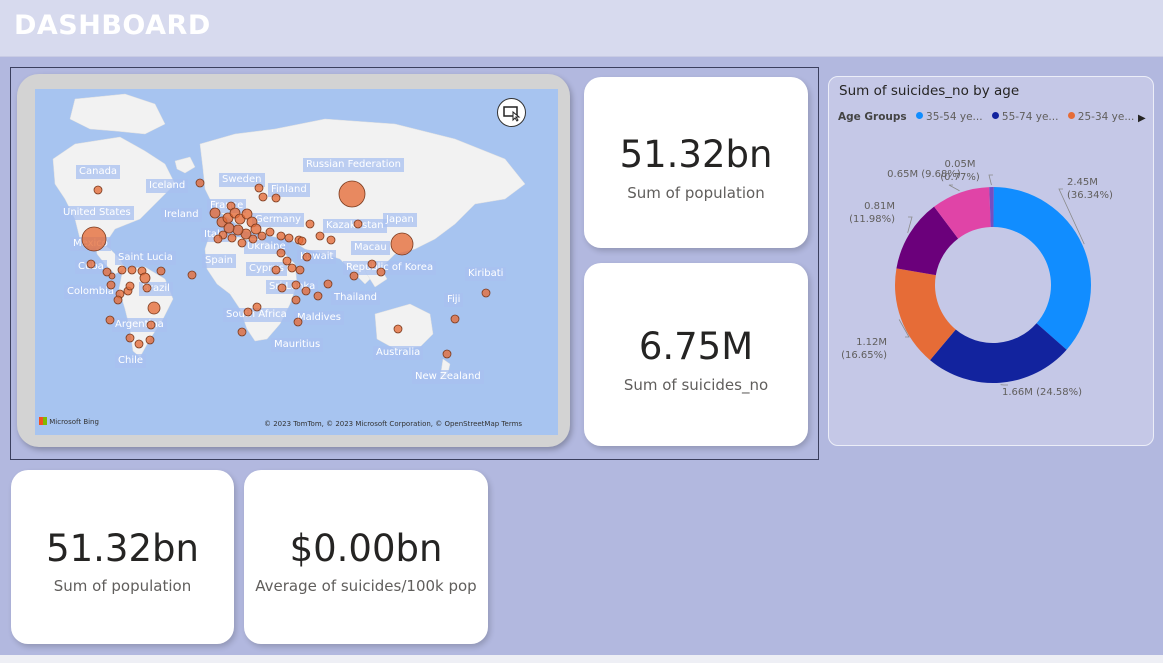  I want to click on bing-logo-text: Microsoft Bing, so click(74, 422).